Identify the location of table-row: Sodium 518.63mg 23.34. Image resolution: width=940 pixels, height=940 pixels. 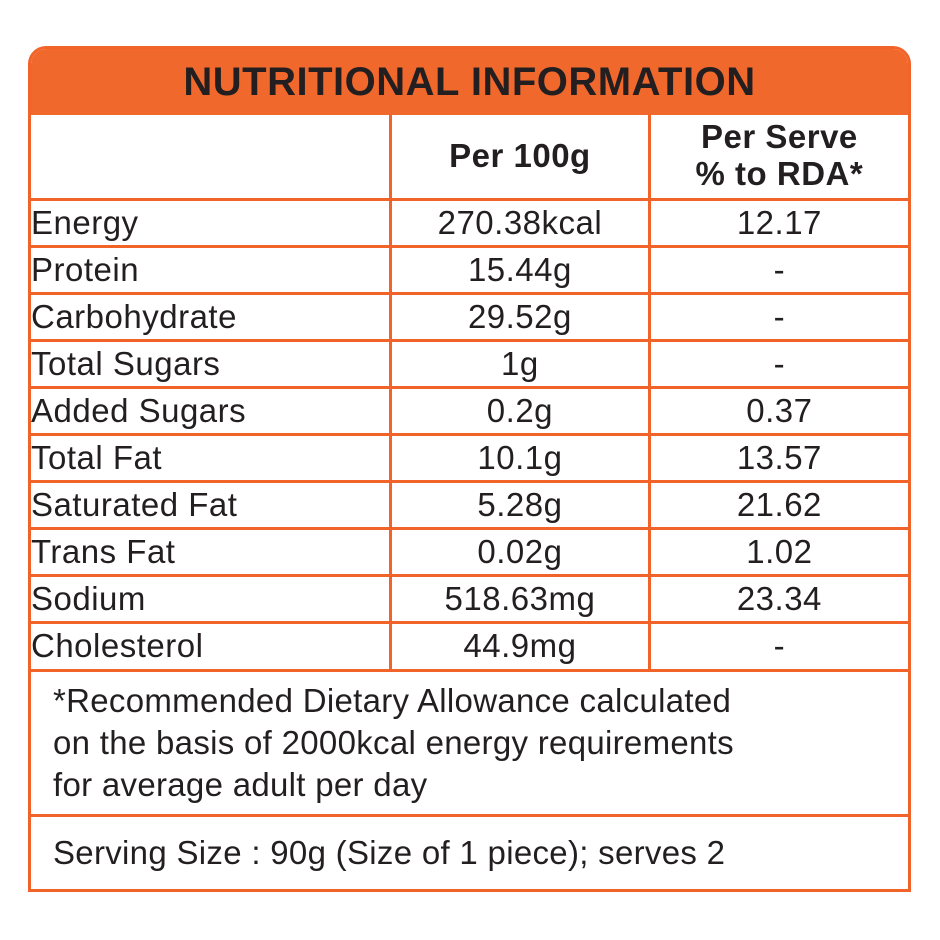
(469, 597).